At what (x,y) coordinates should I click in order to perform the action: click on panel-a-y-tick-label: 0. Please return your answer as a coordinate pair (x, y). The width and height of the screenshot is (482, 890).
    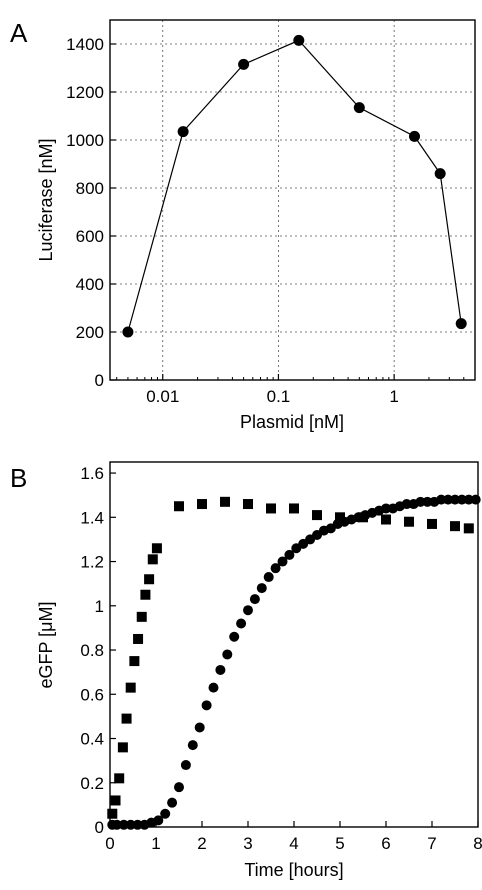
    Looking at the image, I should click on (99, 380).